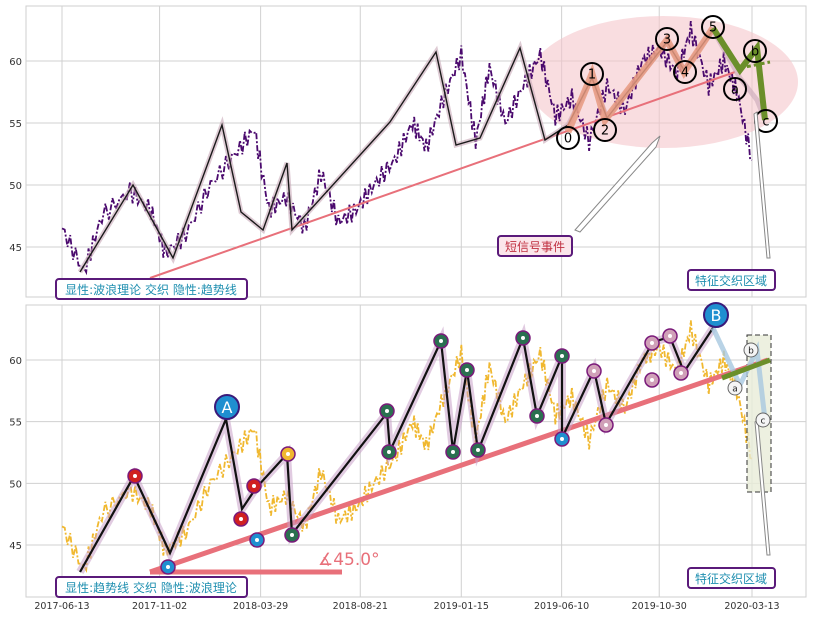 The height and width of the screenshot is (621, 813). I want to click on top-wave-labels: 0 1 2 3 4 5 a b c, so click(667, 82).